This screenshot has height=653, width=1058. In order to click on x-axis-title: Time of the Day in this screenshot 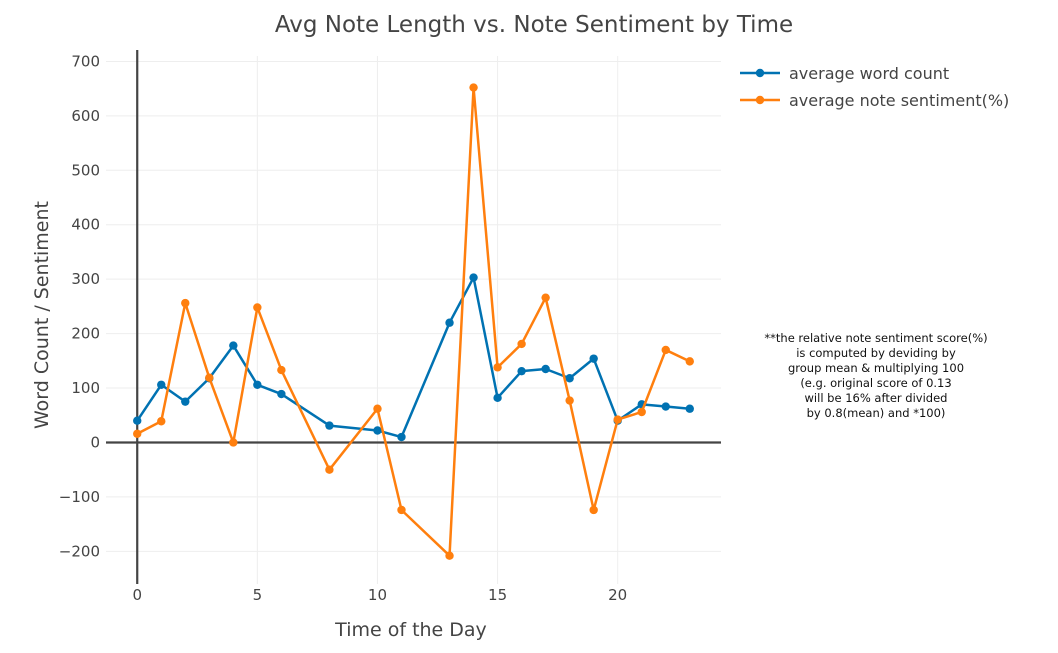, I will do `click(410, 630)`.